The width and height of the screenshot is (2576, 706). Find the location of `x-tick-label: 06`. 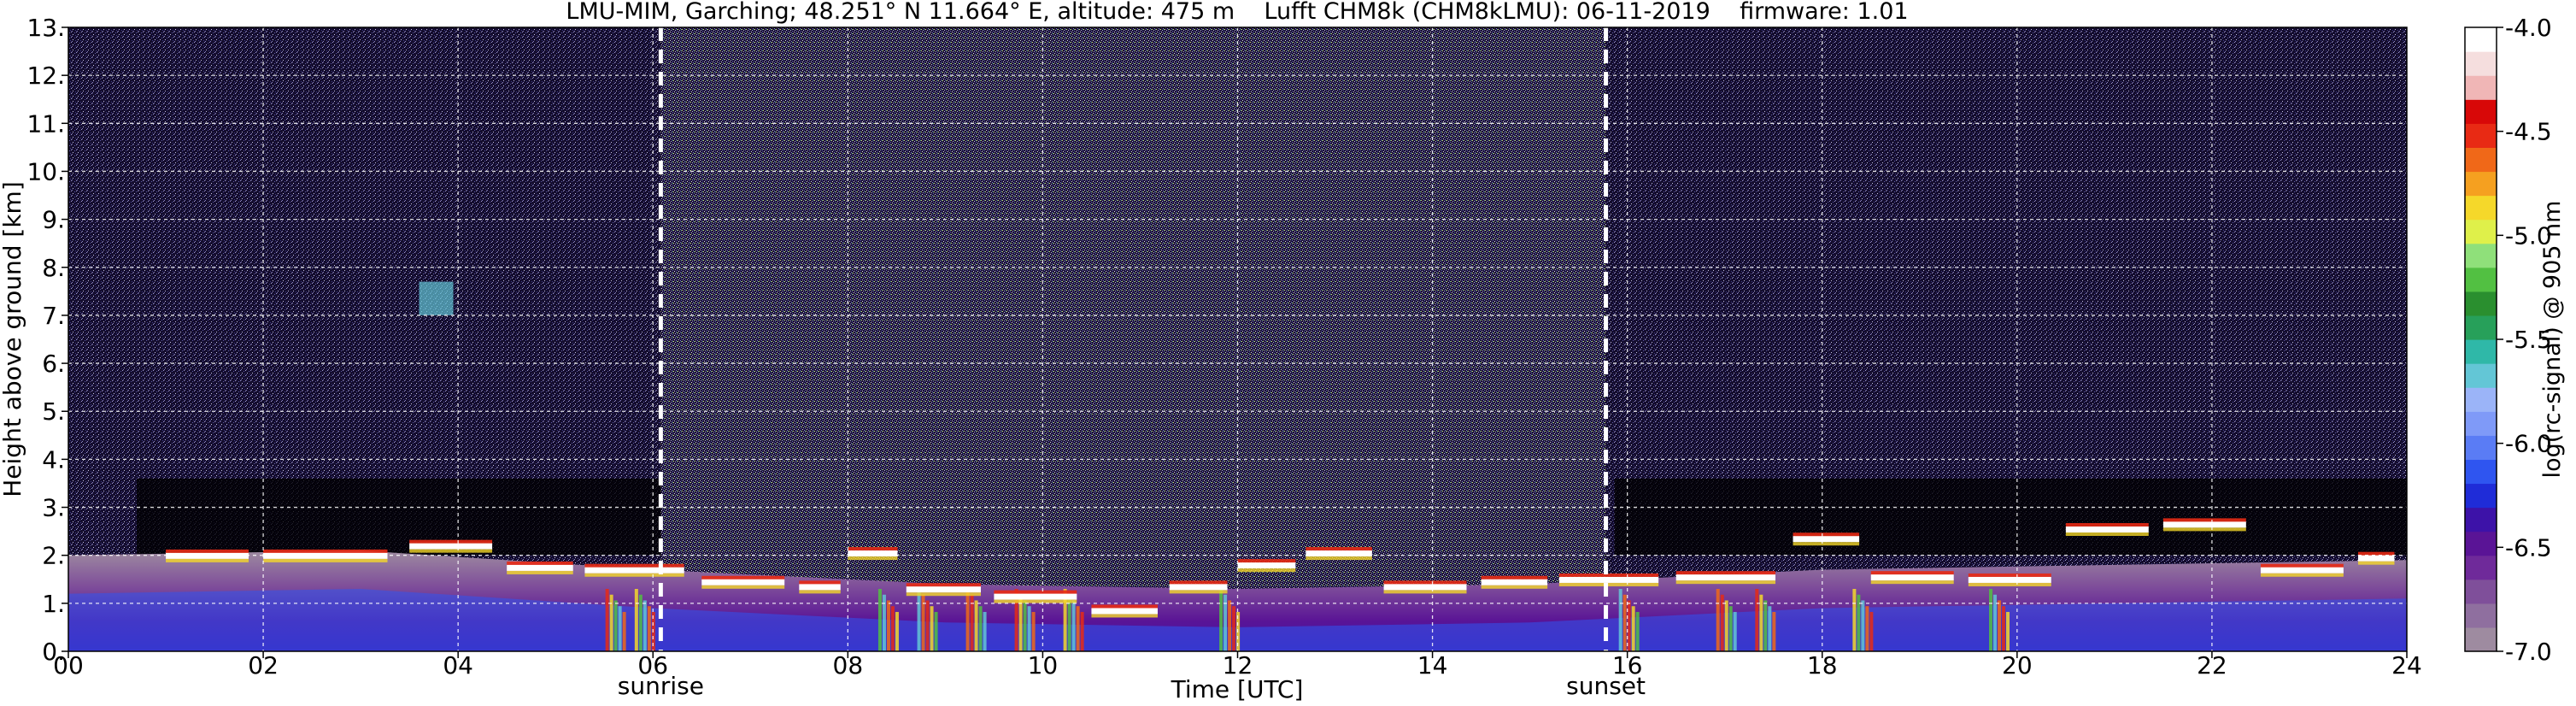

x-tick-label: 06 is located at coordinates (652, 665).